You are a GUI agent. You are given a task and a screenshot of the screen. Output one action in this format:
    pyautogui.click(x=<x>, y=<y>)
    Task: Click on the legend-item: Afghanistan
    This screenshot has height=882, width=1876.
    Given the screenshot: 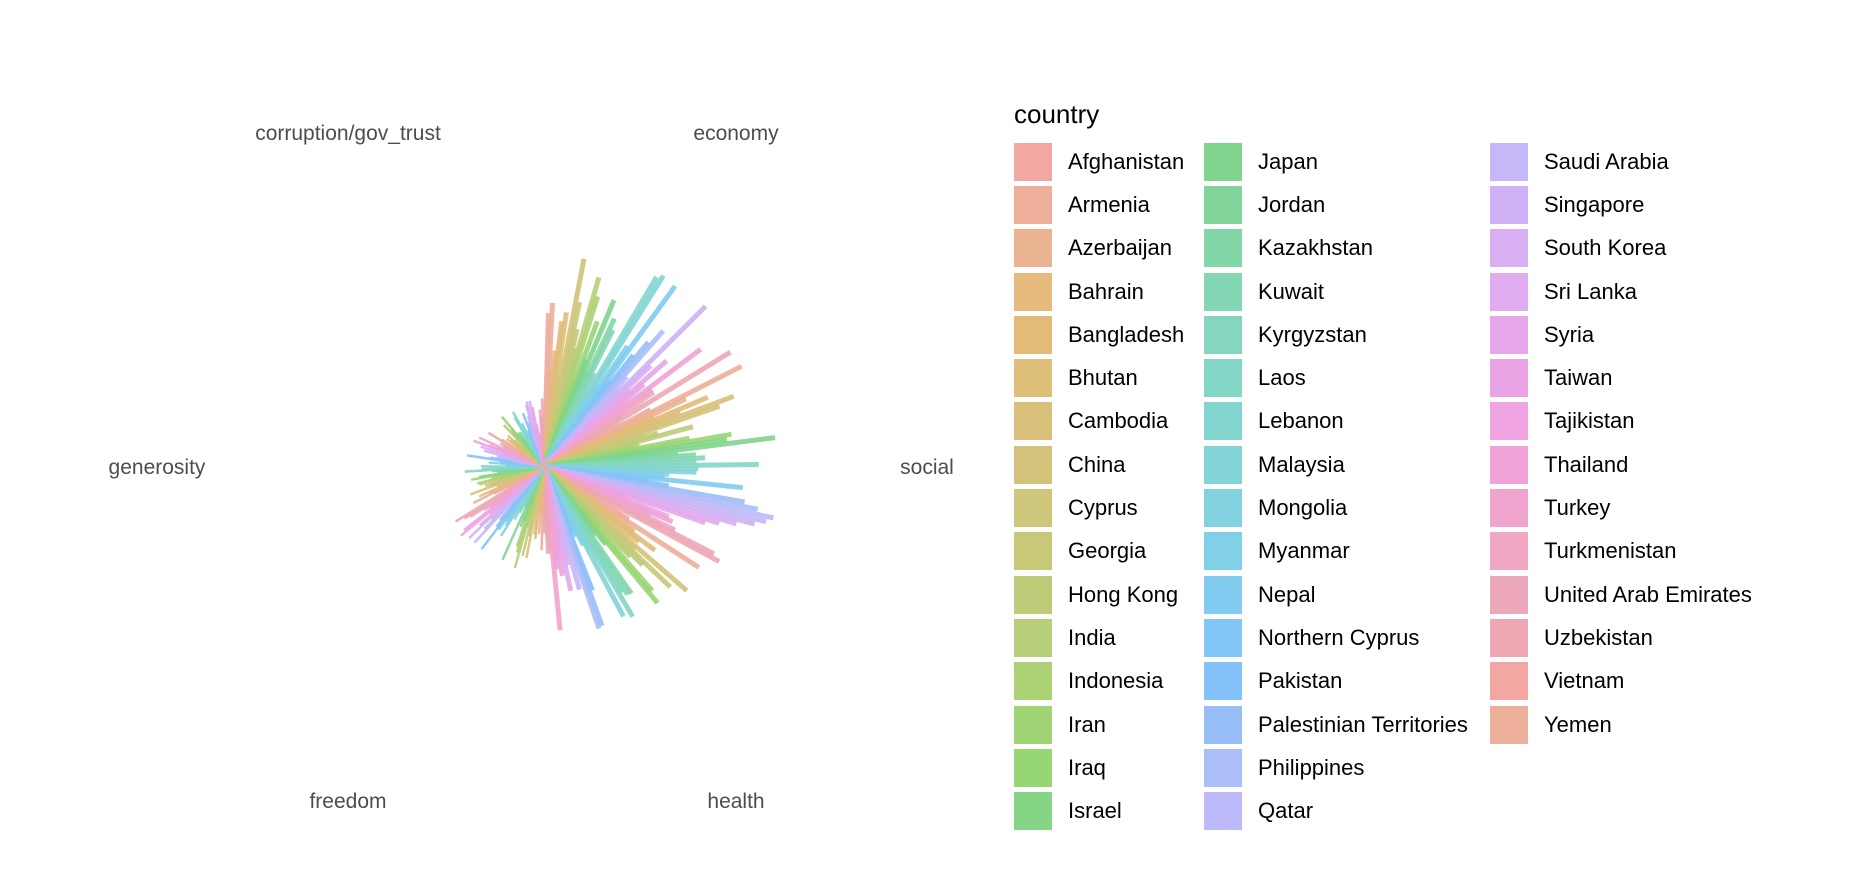 What is the action you would take?
    pyautogui.click(x=1102, y=161)
    